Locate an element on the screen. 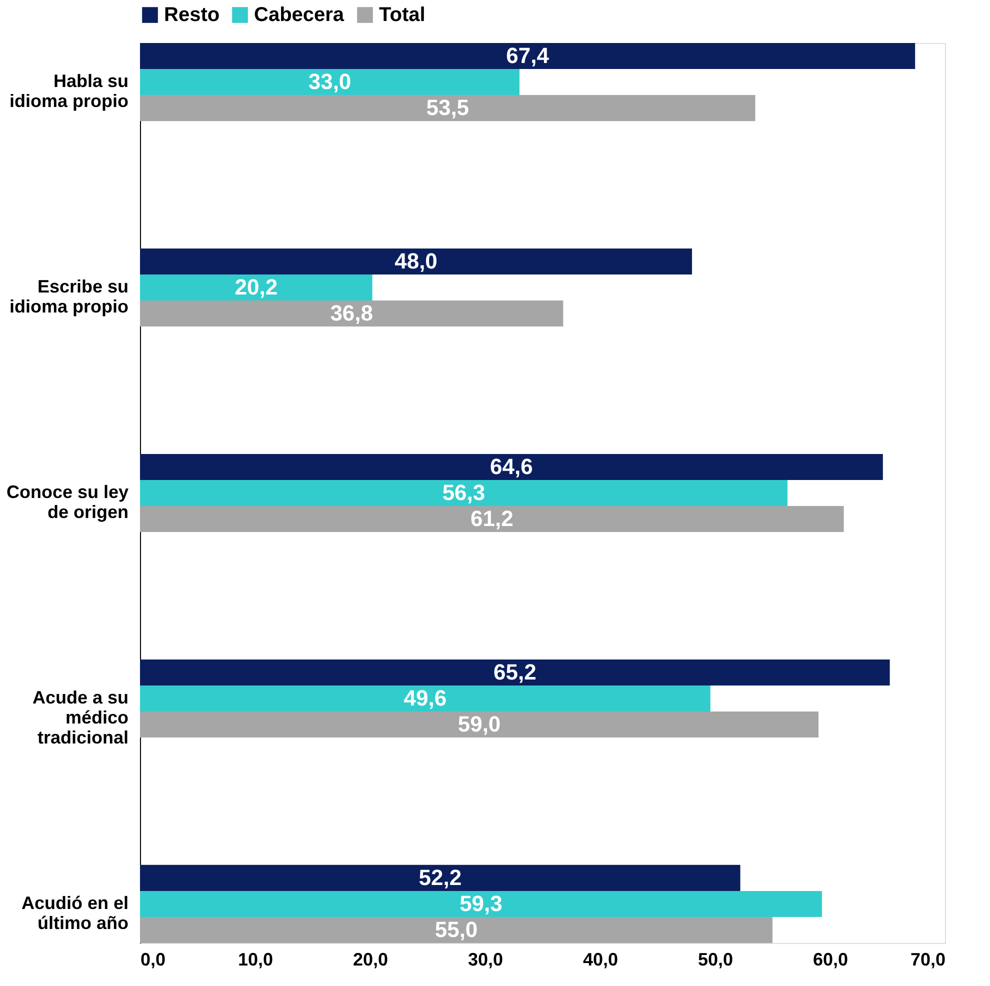 The width and height of the screenshot is (990, 986). data-label: 64,6 is located at coordinates (511, 466).